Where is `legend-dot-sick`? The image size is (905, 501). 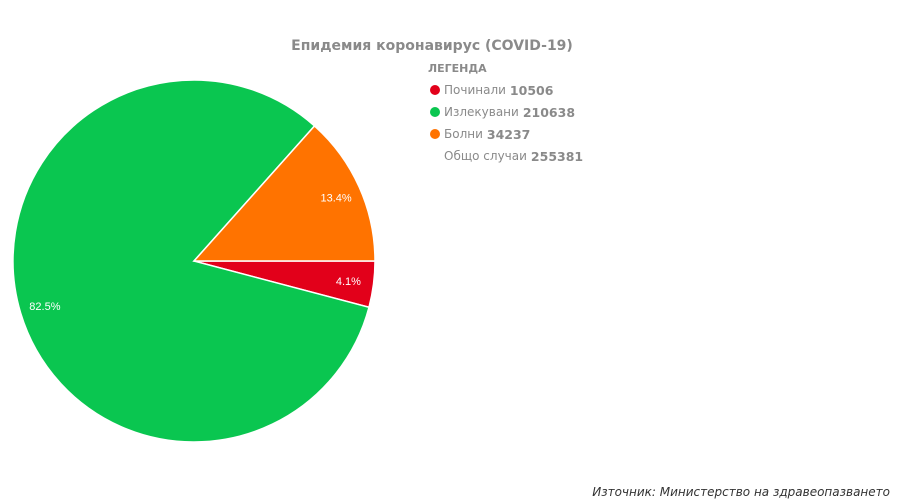
legend-dot-sick is located at coordinates (435, 134).